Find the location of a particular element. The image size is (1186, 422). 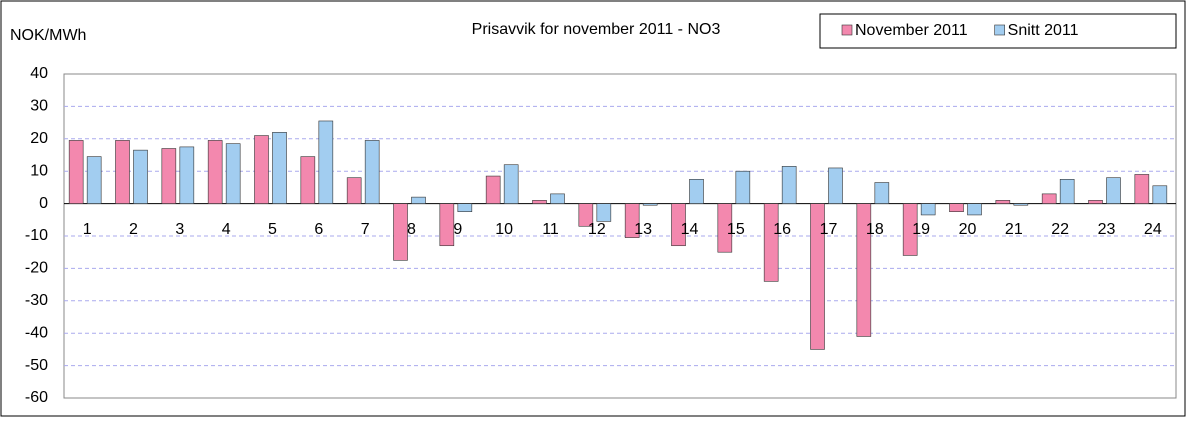

x-tick-label: 7 is located at coordinates (365, 229).